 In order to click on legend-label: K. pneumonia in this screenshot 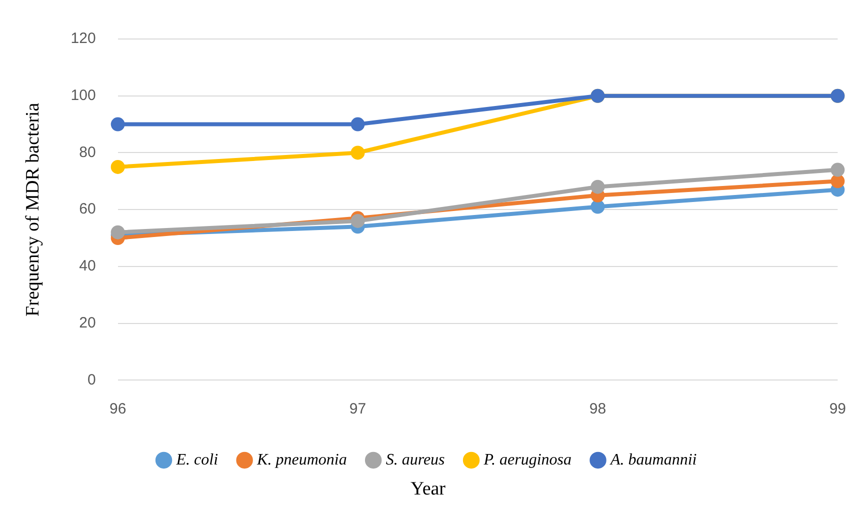, I will do `click(301, 459)`.